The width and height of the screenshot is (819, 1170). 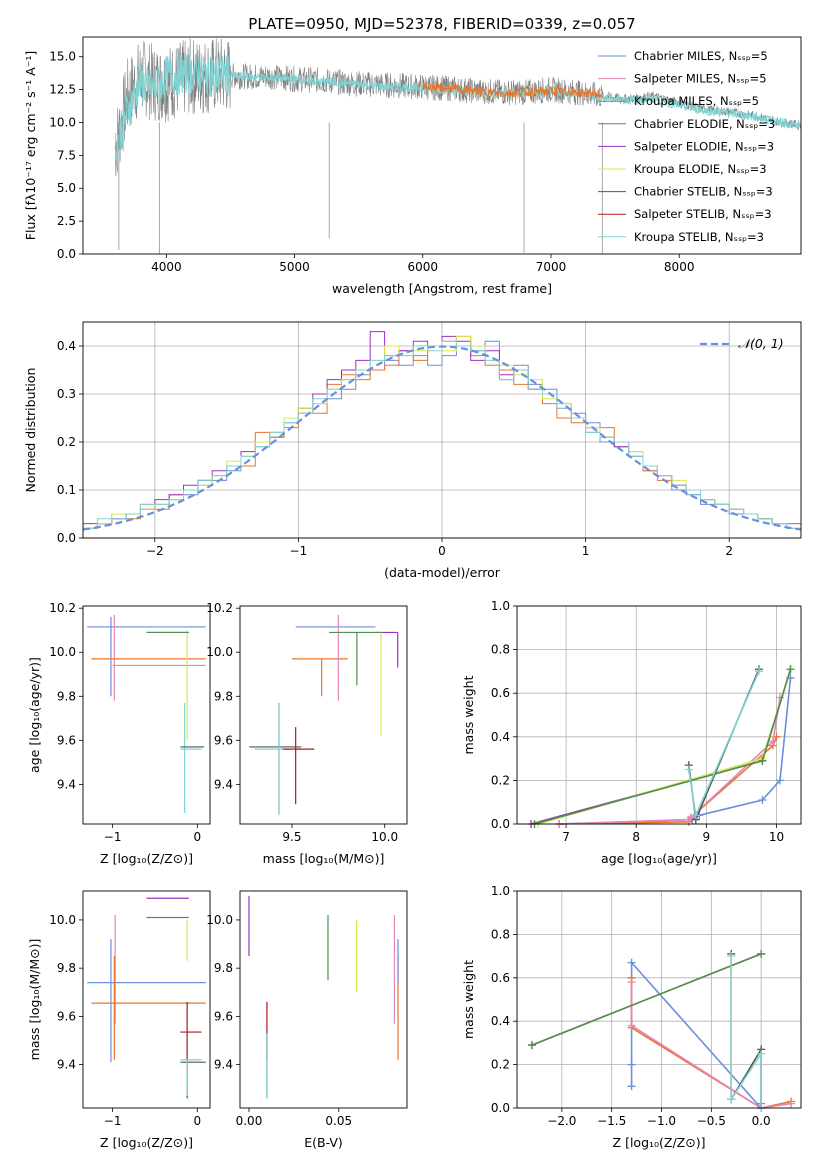 I want to click on panel3-xtick-label: 0, so click(x=197, y=837).